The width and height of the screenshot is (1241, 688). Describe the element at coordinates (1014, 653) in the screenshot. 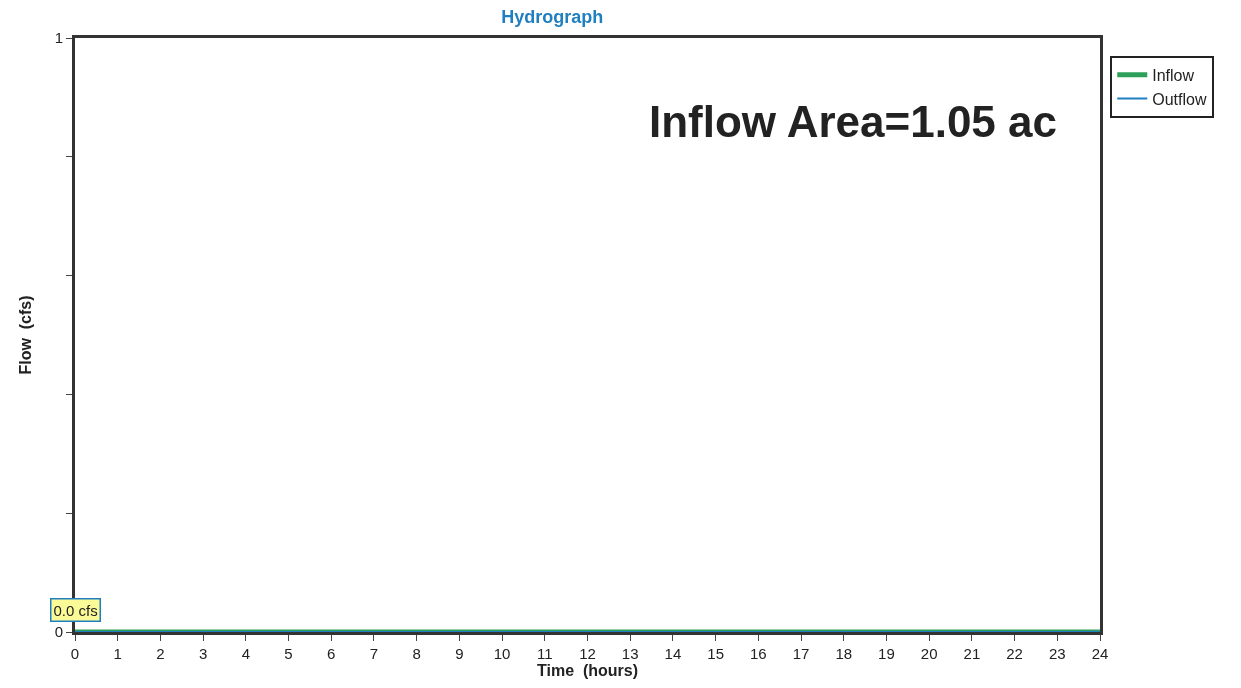

I see `x-tick-label: 22` at that location.